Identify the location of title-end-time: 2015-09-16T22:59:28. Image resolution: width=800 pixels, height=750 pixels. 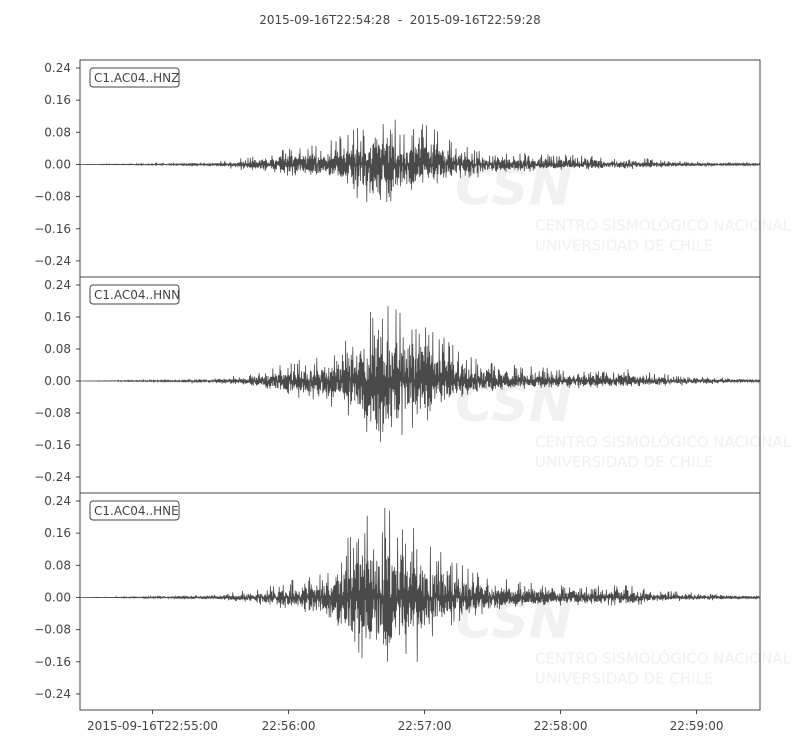
(475, 20).